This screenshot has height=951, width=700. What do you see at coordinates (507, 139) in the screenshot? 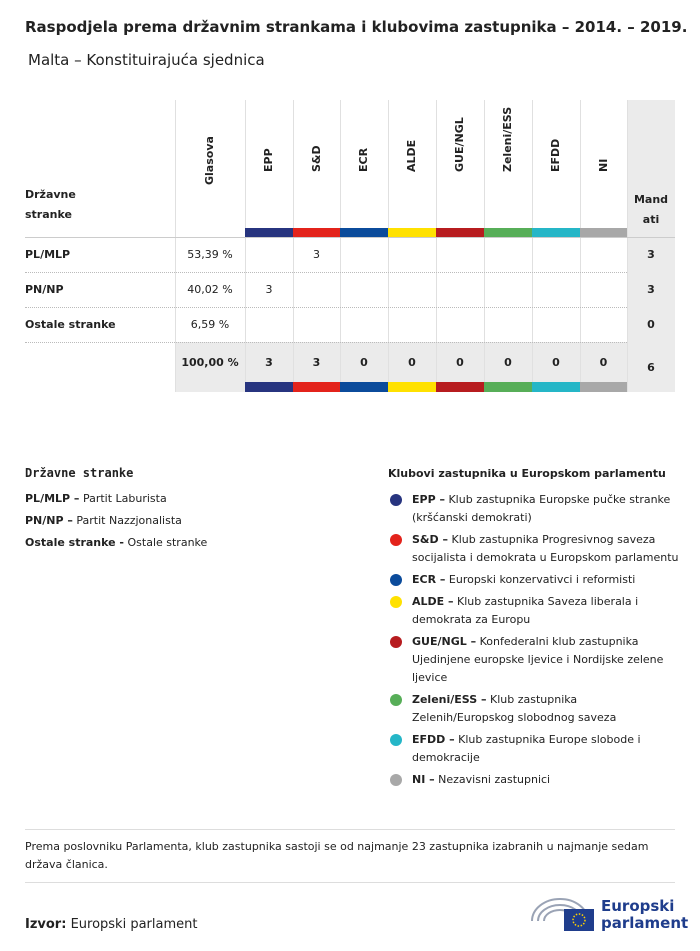
I see `group-header: Zeleni/ESS` at bounding box center [507, 139].